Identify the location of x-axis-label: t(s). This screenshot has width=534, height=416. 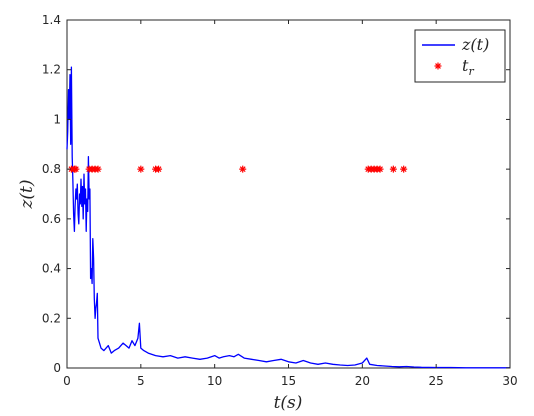
(288, 403).